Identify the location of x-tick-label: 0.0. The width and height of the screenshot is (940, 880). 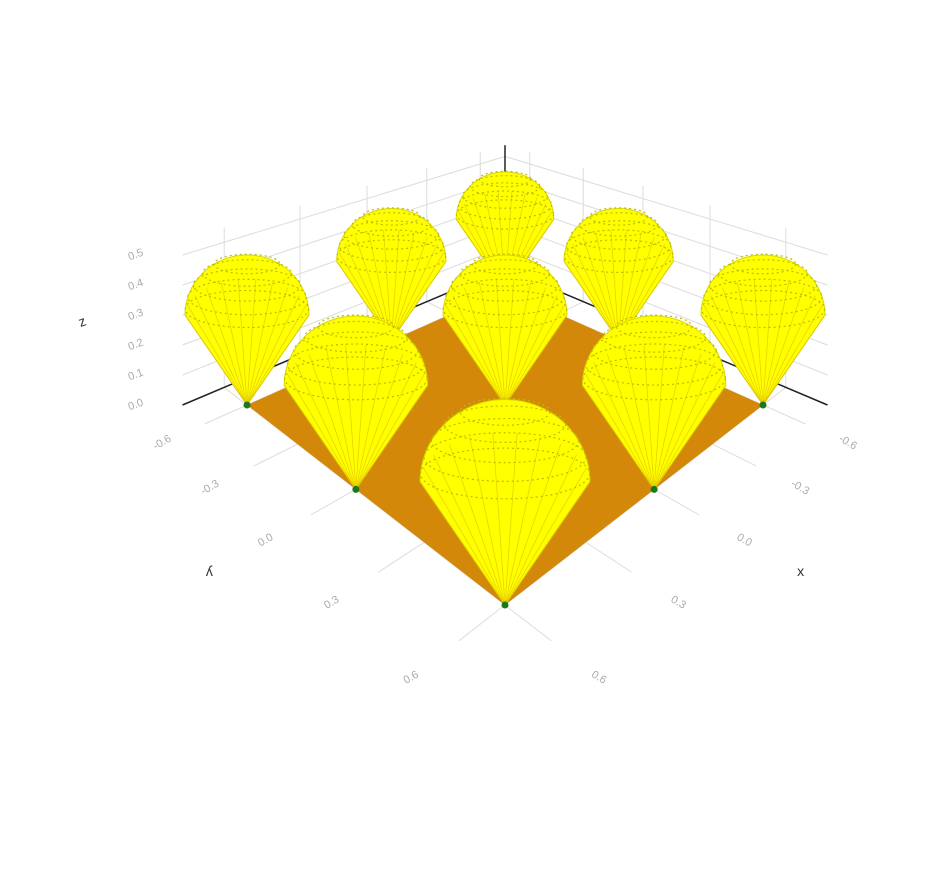
(744, 540).